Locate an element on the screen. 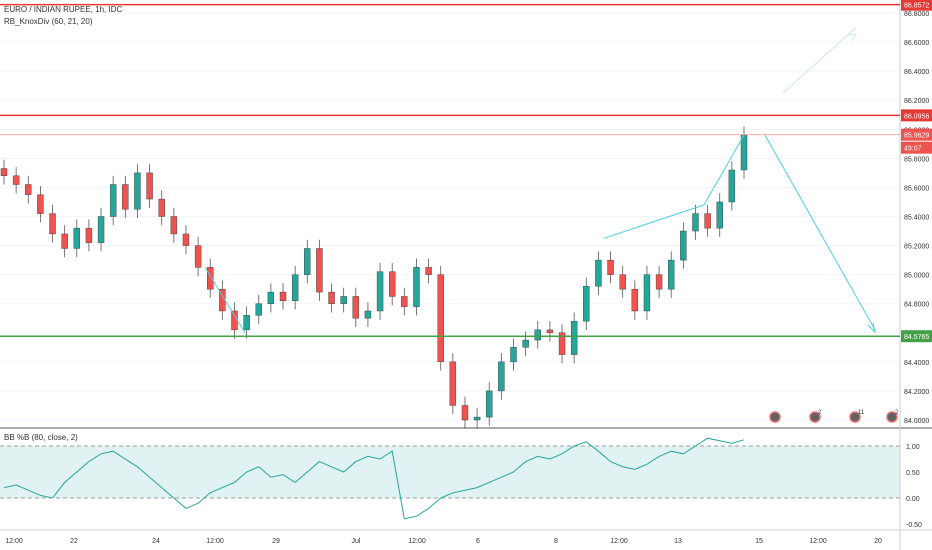  price-badge-label: 85.9629 is located at coordinates (916, 136).